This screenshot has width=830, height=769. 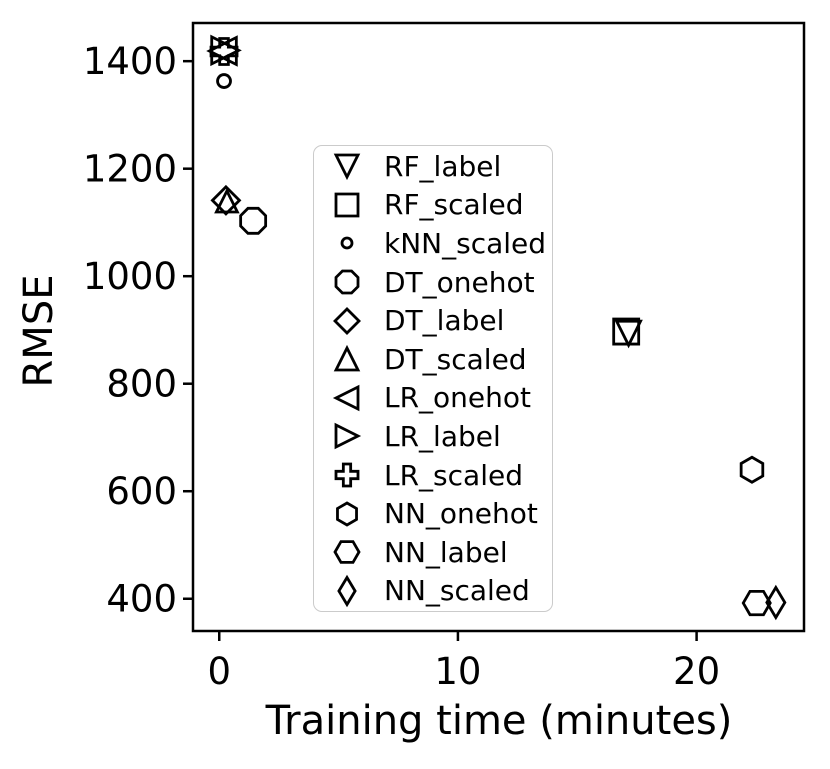 I want to click on data-marker-DT_label, so click(x=226, y=200).